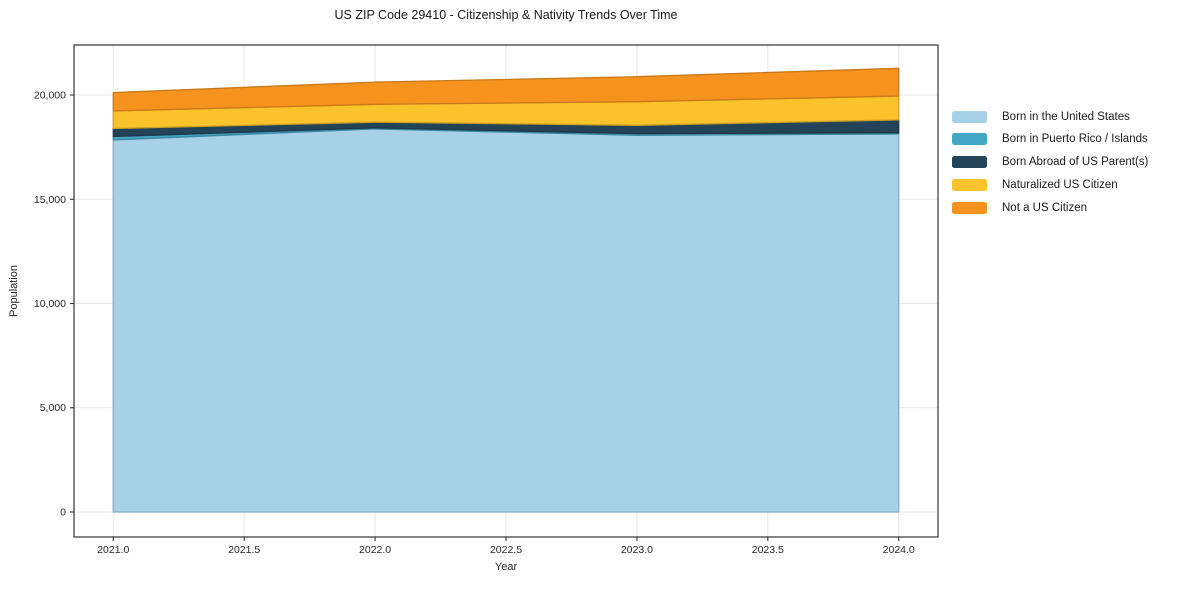  I want to click on x-tick-label: 2024.0, so click(899, 550).